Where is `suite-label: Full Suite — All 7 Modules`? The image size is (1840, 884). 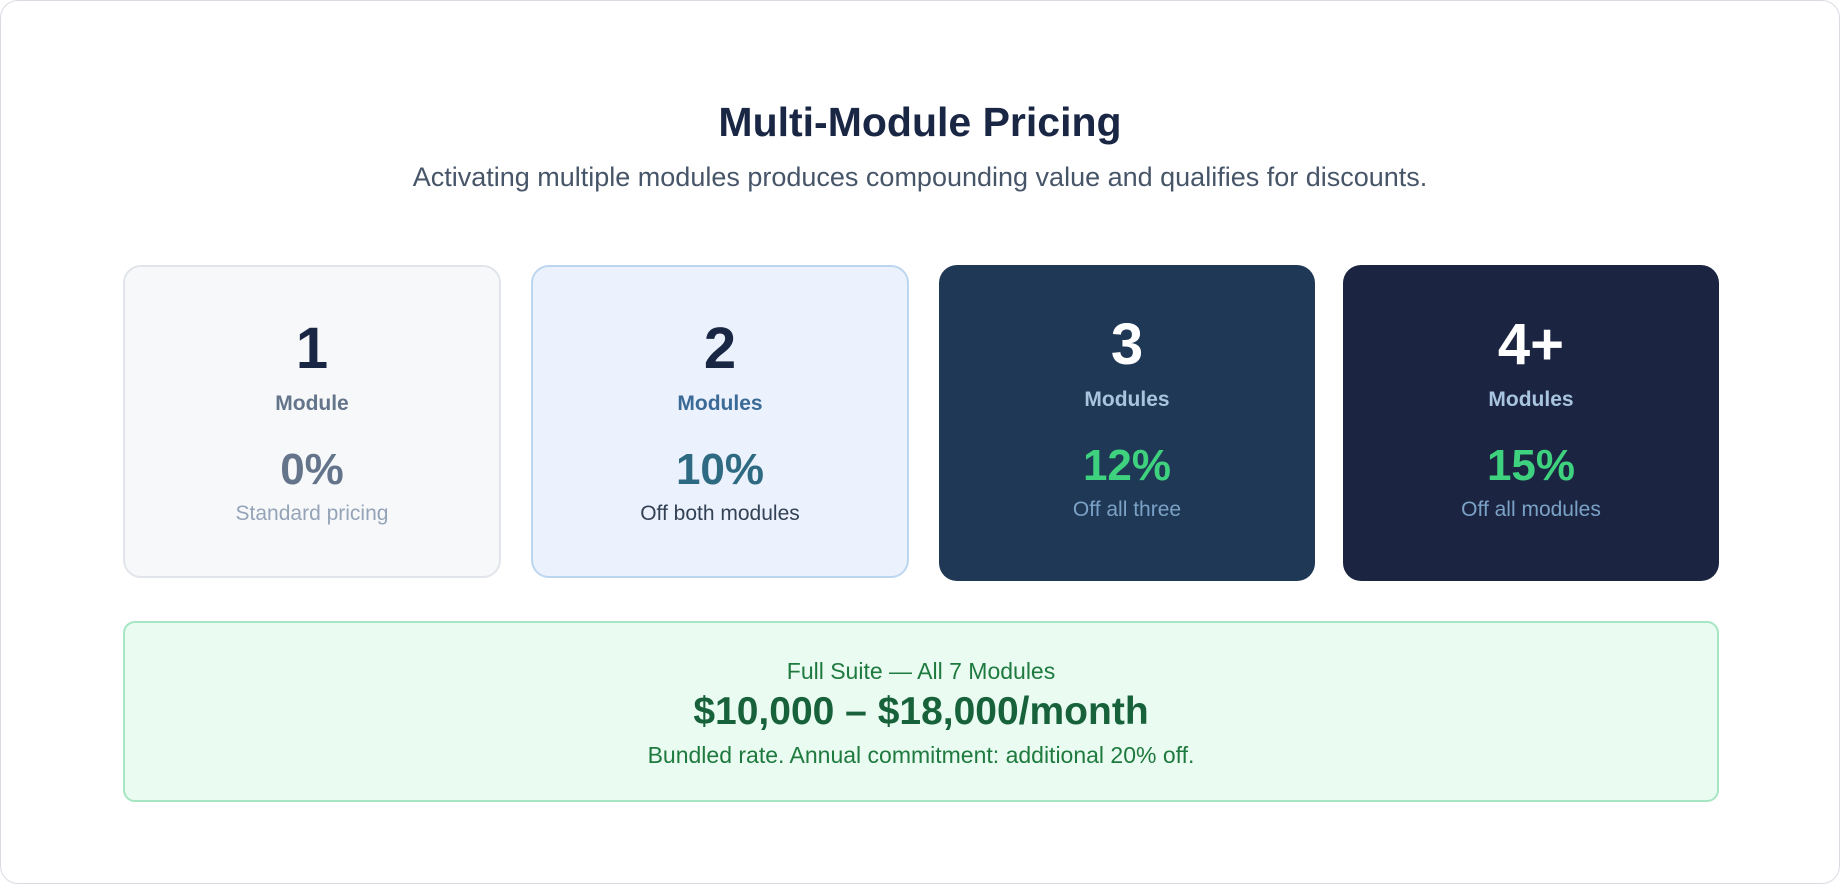 suite-label: Full Suite — All 7 Modules is located at coordinates (921, 671).